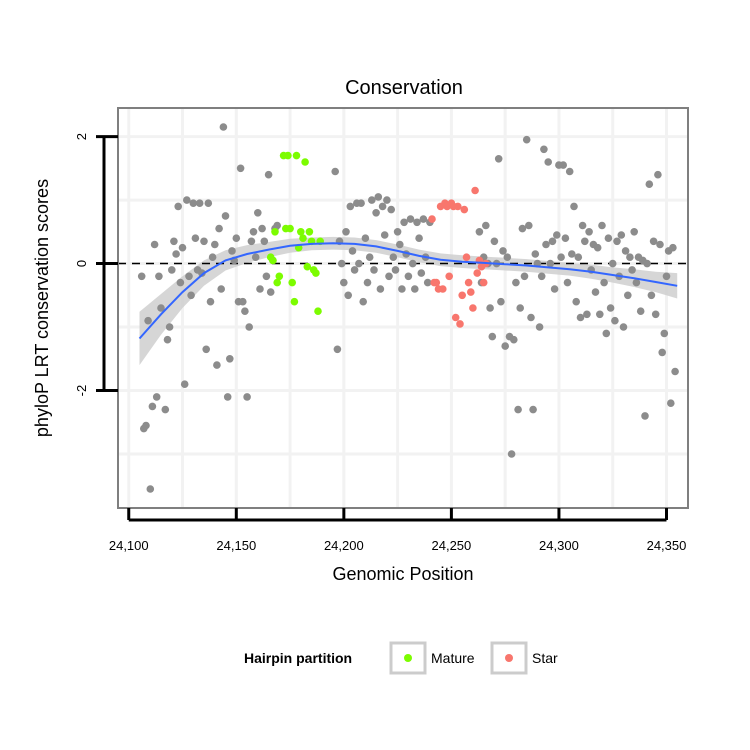 Image resolution: width=750 pixels, height=750 pixels. What do you see at coordinates (402, 574) in the screenshot?
I see `x-axis-label: Genomic Position` at bounding box center [402, 574].